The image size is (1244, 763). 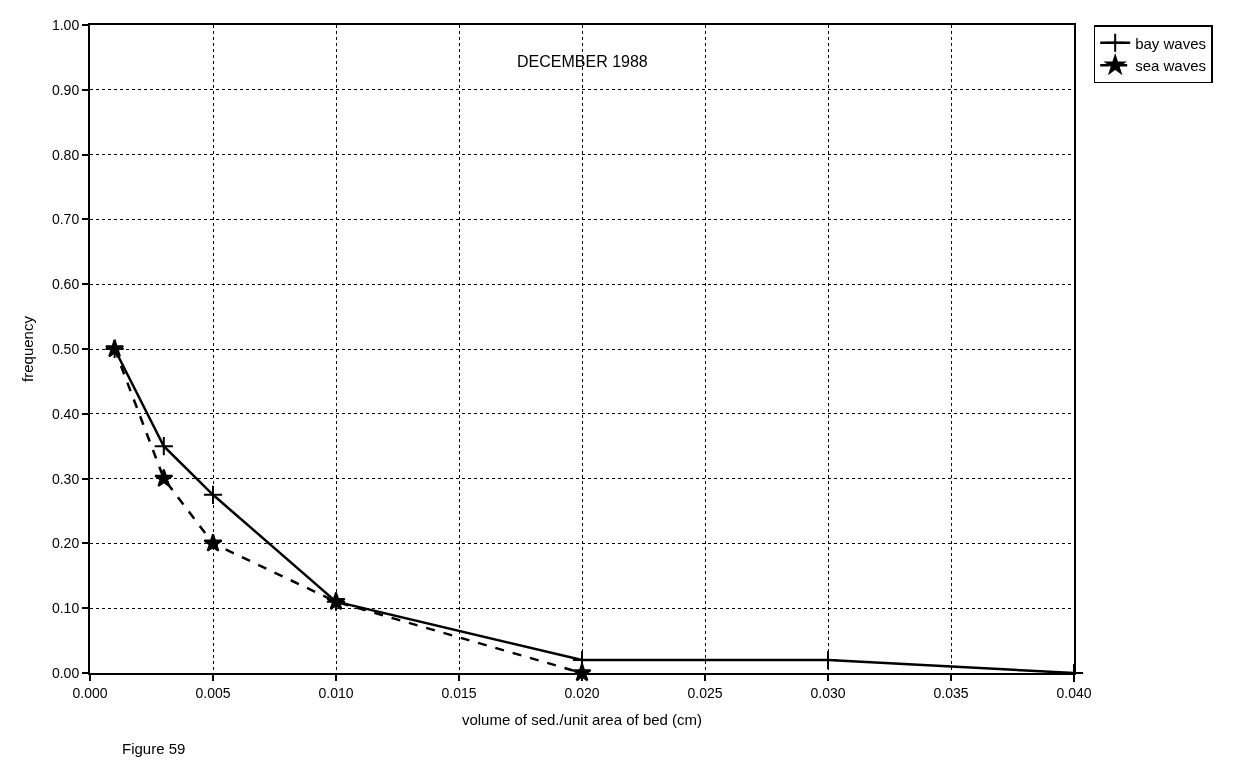 I want to click on y-tick-label: 0.60, so click(x=65, y=284).